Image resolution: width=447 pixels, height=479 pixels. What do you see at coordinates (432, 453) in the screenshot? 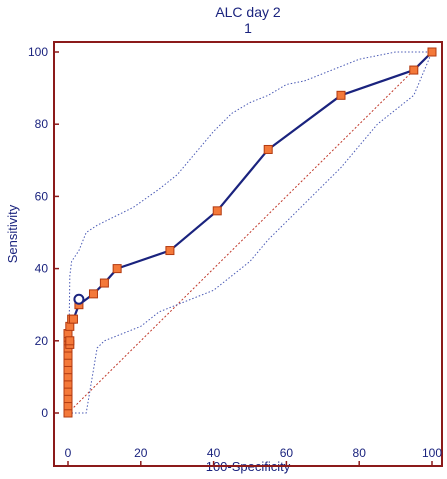
I see `x-tick-label: 100` at bounding box center [432, 453].